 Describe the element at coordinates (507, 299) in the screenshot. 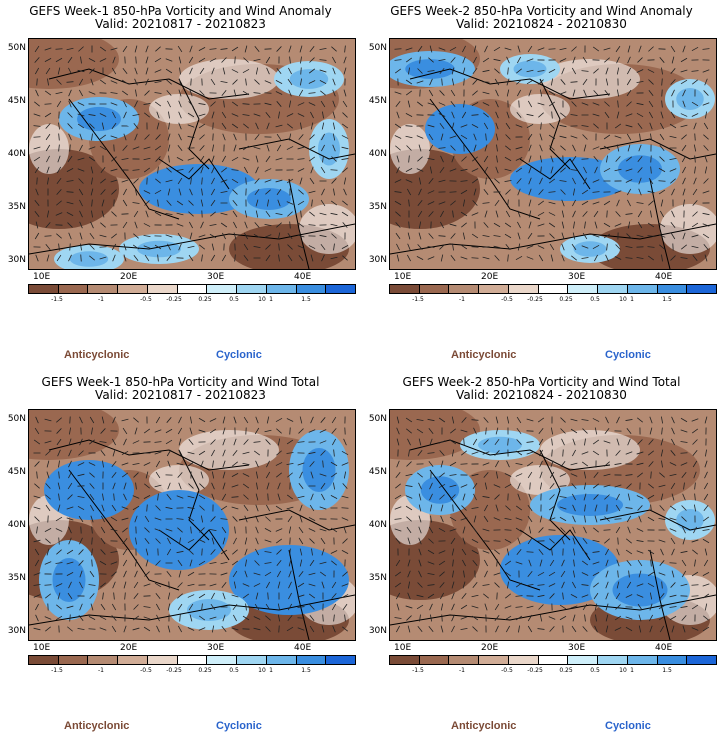

I see `colorbar-label: -0.5` at that location.